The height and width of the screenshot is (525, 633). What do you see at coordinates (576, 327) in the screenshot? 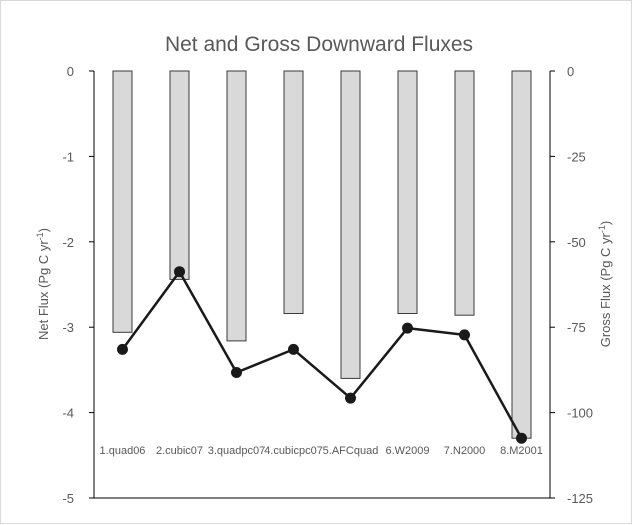
I see `right-tick-label-4: -75` at bounding box center [576, 327].